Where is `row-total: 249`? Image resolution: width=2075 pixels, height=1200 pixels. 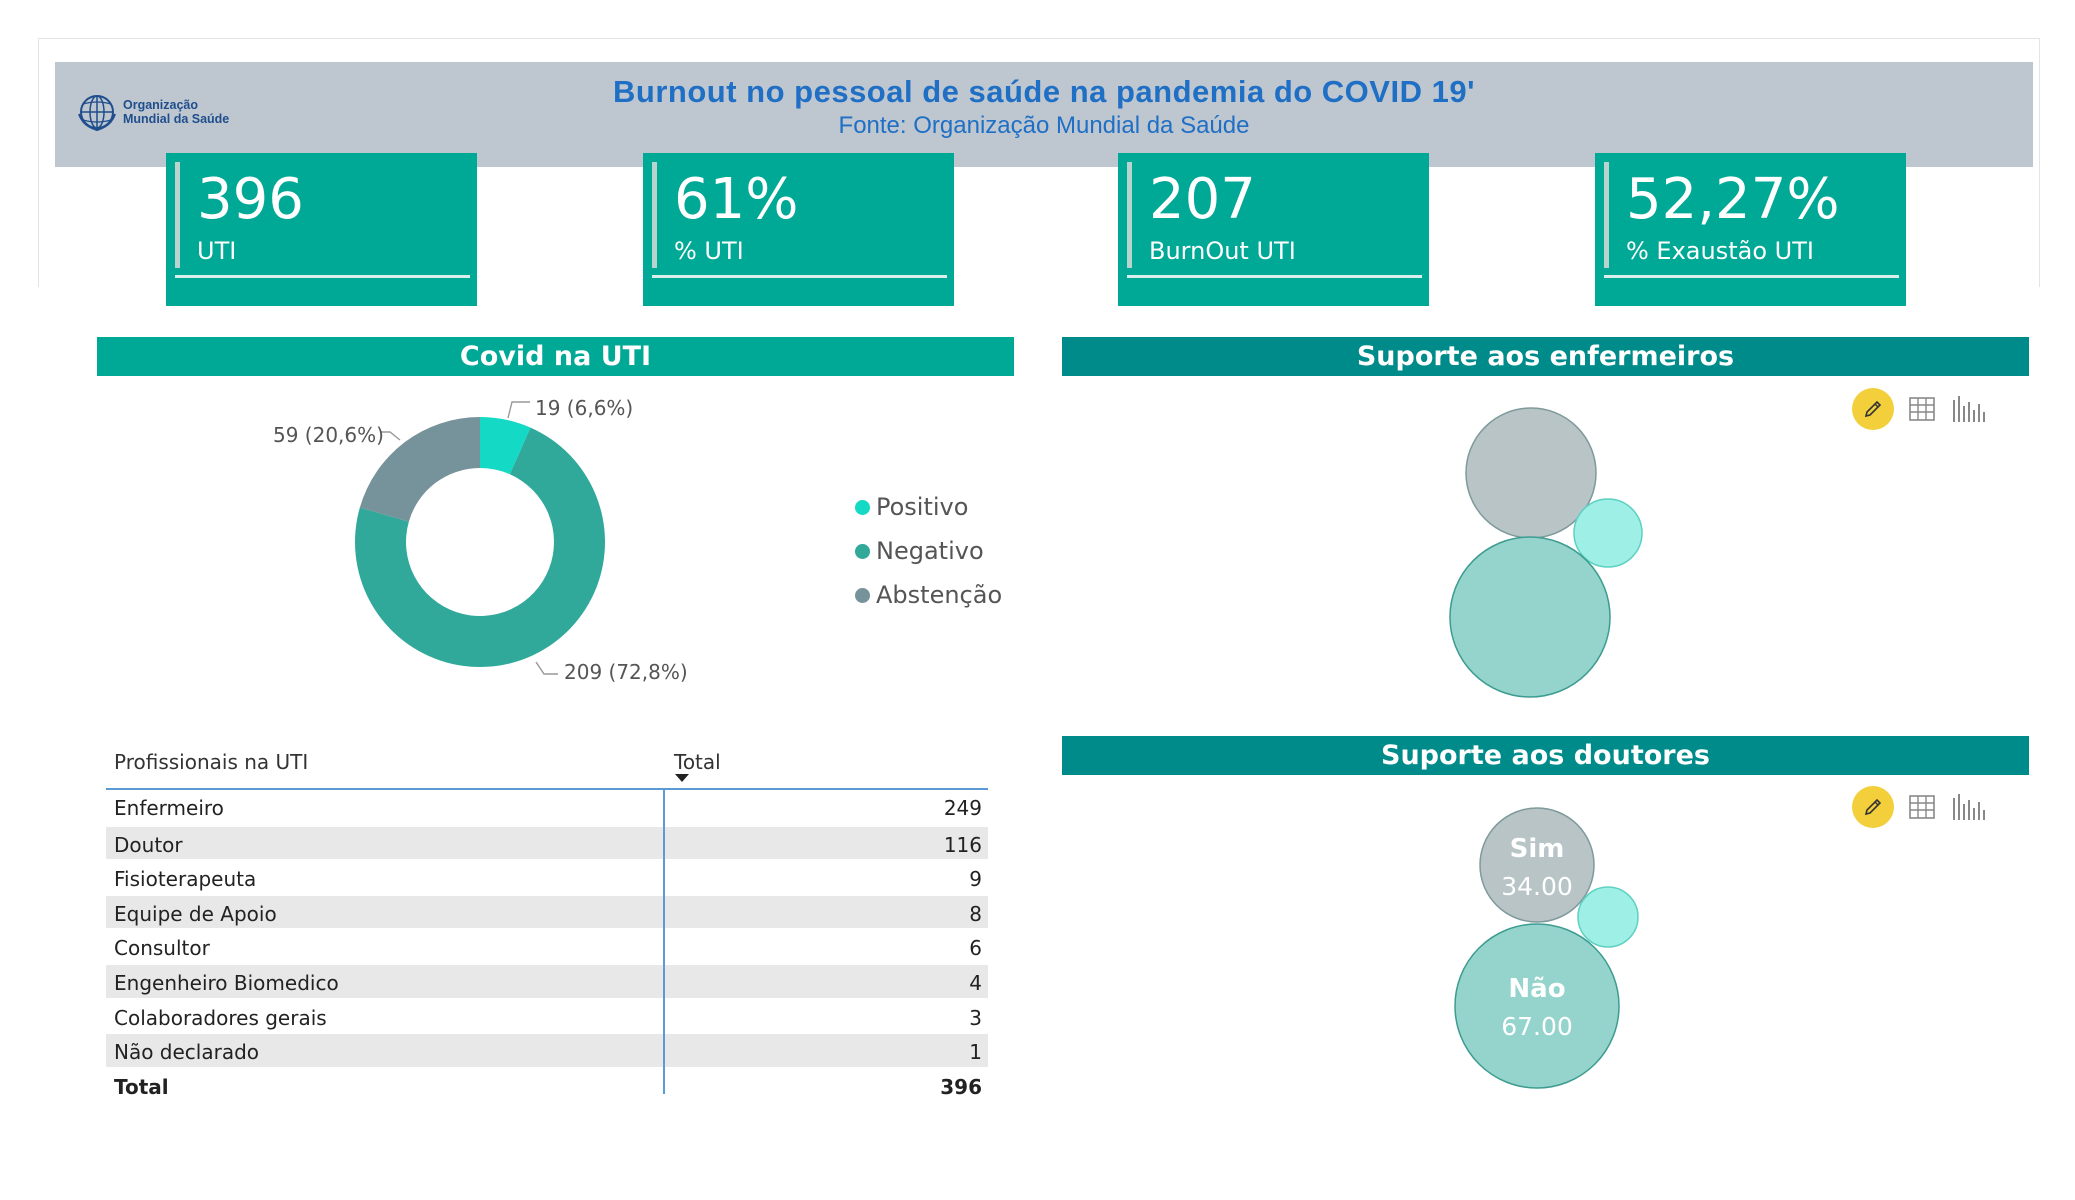 row-total: 249 is located at coordinates (962, 808).